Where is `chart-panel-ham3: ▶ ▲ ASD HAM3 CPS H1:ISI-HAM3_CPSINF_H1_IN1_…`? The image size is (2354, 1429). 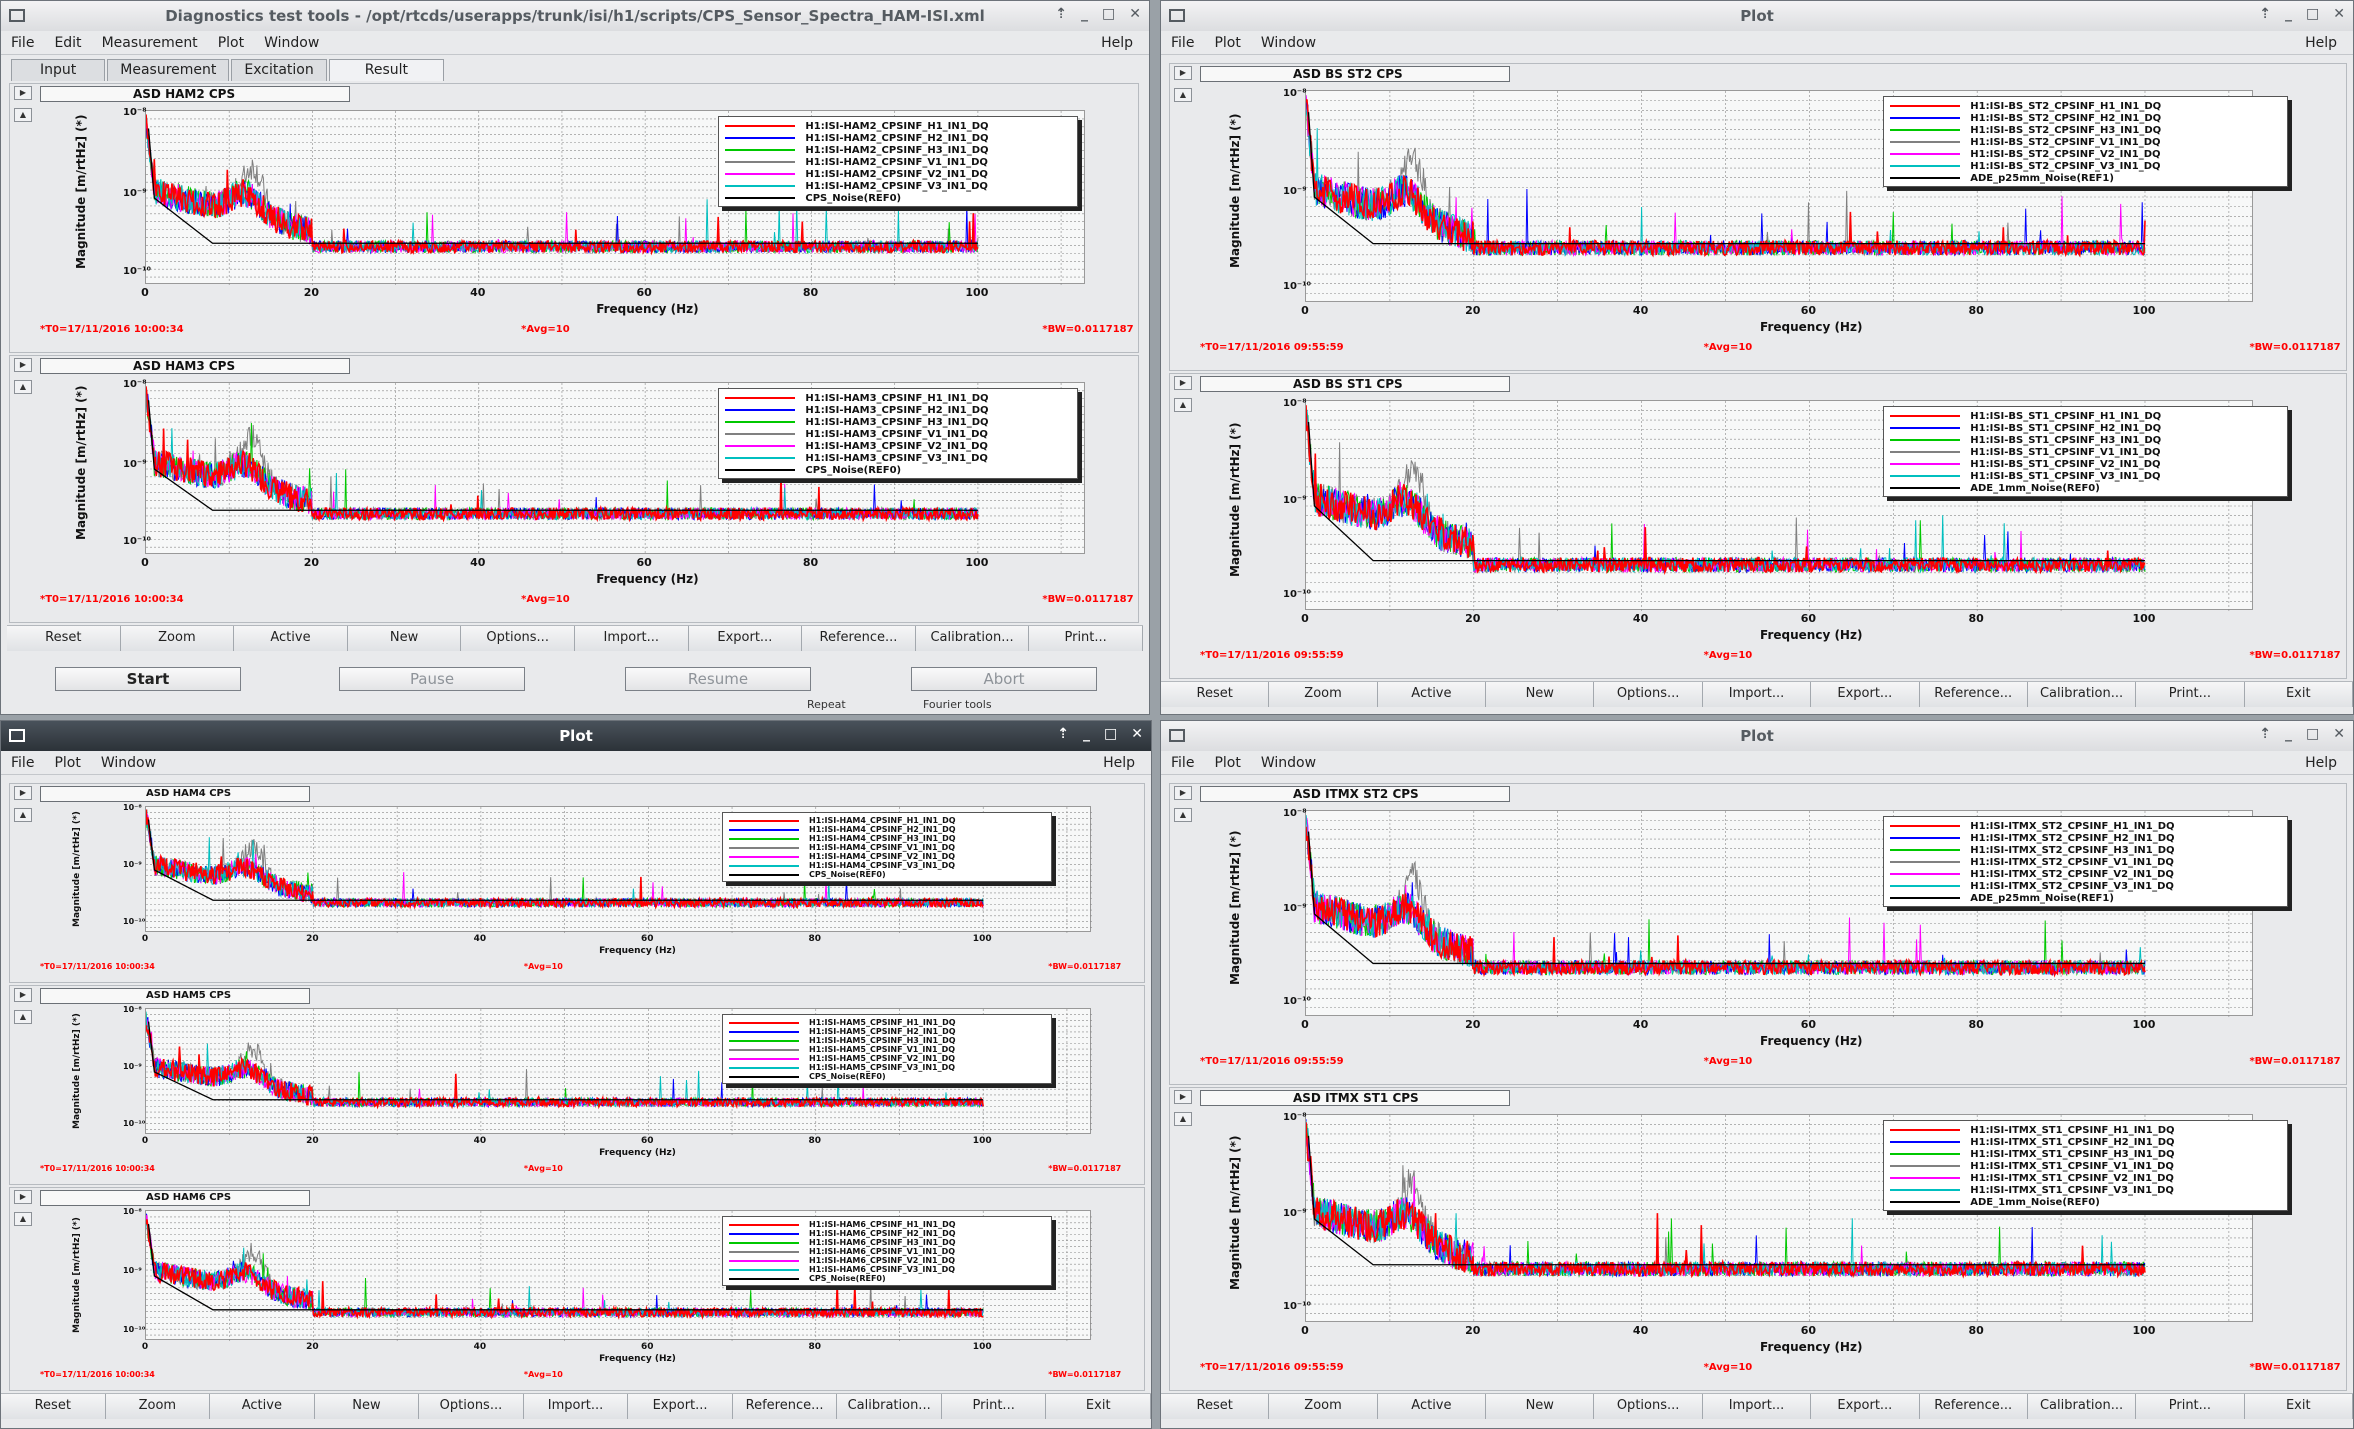
chart-panel-ham3: ▶ ▲ ASD HAM3 CPS H1:ISI-HAM3_CPSINF_H1_IN1_… is located at coordinates (574, 489).